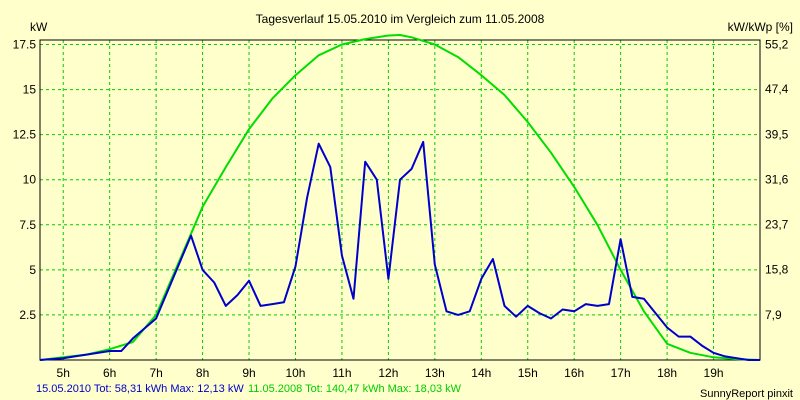 This screenshot has width=800, height=400. What do you see at coordinates (574, 373) in the screenshot?
I see `x-tick-label: 16h` at bounding box center [574, 373].